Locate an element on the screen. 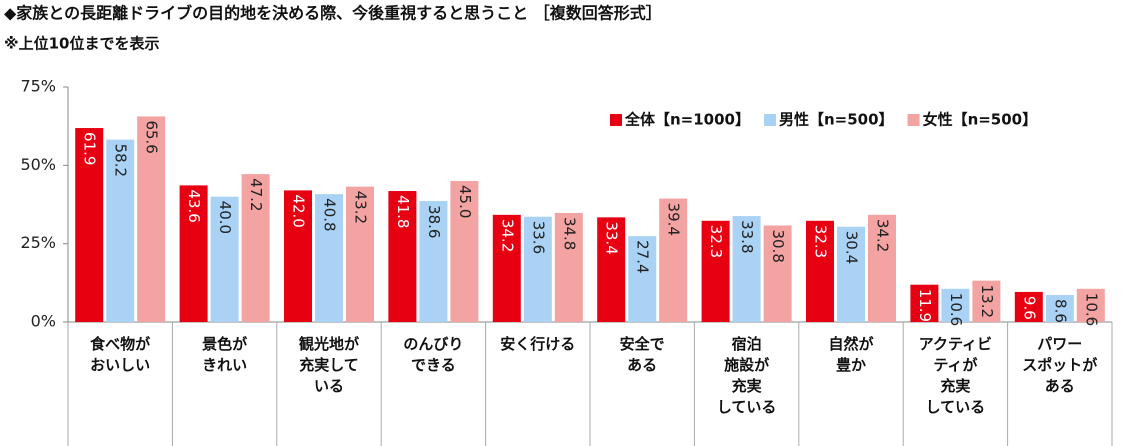 Image resolution: width=1125 pixels, height=446 pixels. value-label: 30.4 is located at coordinates (852, 247).